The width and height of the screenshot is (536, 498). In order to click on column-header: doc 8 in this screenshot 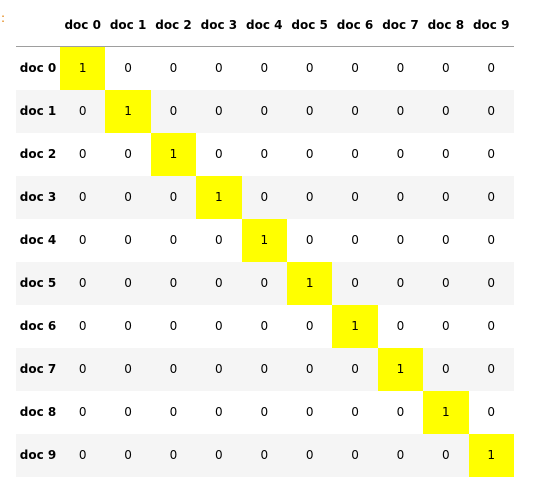, I will do `click(446, 25)`.